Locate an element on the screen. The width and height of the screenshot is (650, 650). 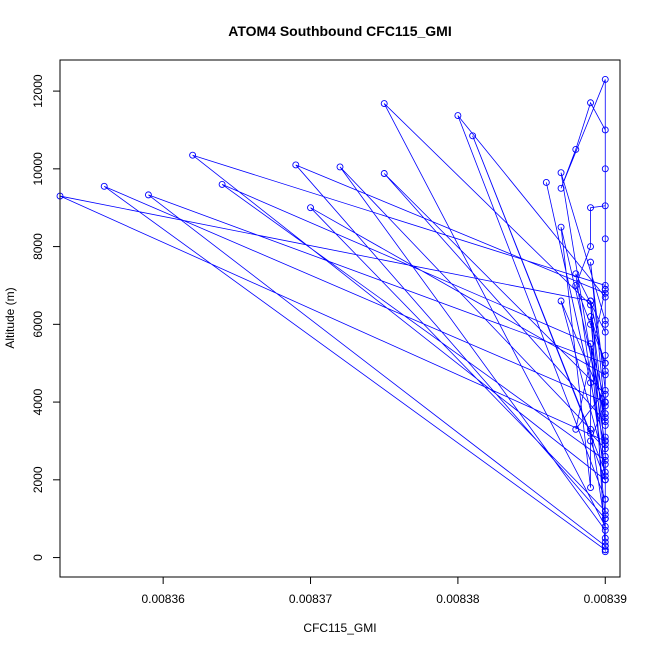
x-axis-label: CFC115_GMI is located at coordinates (339, 628).